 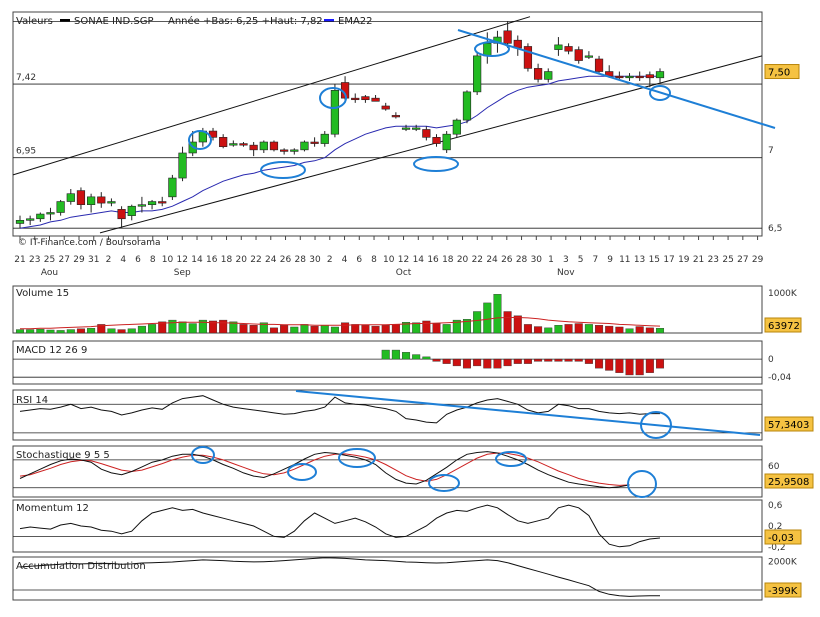 What do you see at coordinates (387, 471) in the screenshot?
I see `stoch-frame` at bounding box center [387, 471].